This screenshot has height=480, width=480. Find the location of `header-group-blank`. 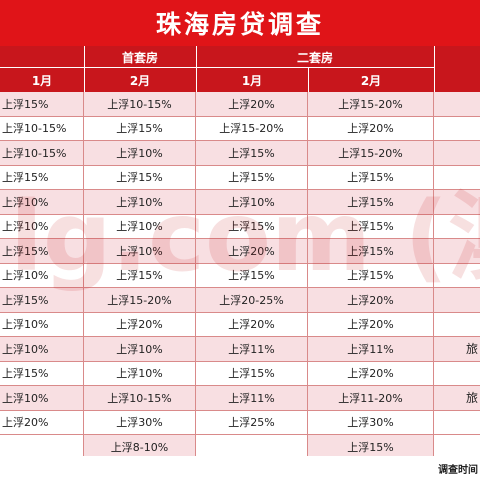

header-group-blank is located at coordinates (42, 57).